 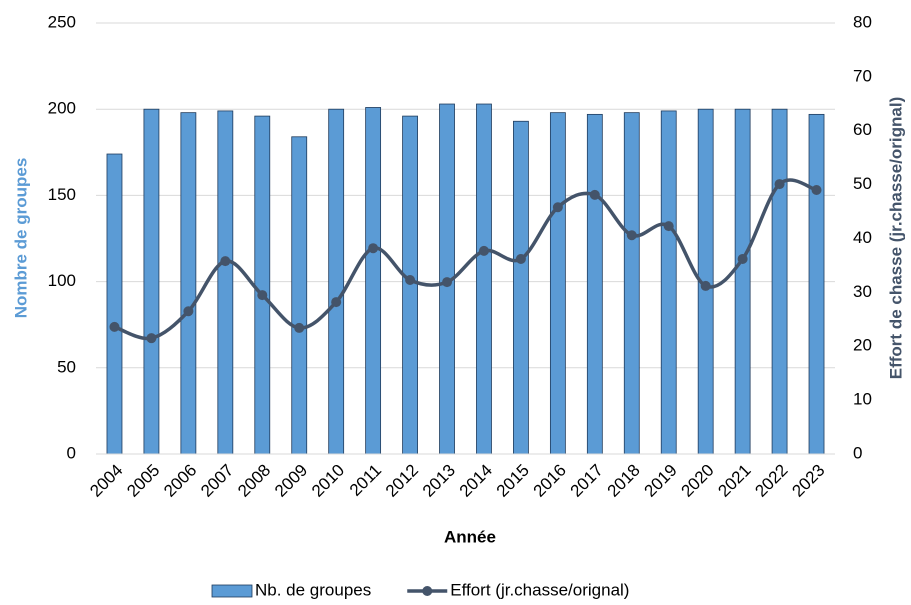 What do you see at coordinates (62, 21) in the screenshot?
I see `y-tick-label: 250` at bounding box center [62, 21].